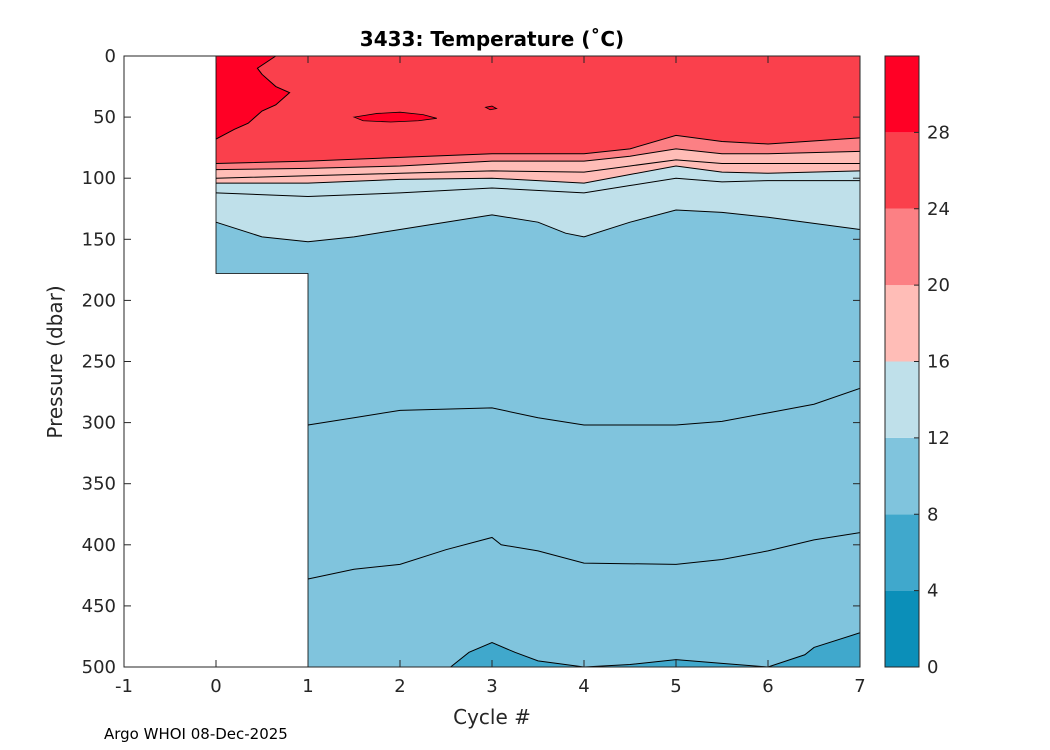  What do you see at coordinates (938, 438) in the screenshot?
I see `colorbar-tick-label: 12` at bounding box center [938, 438].